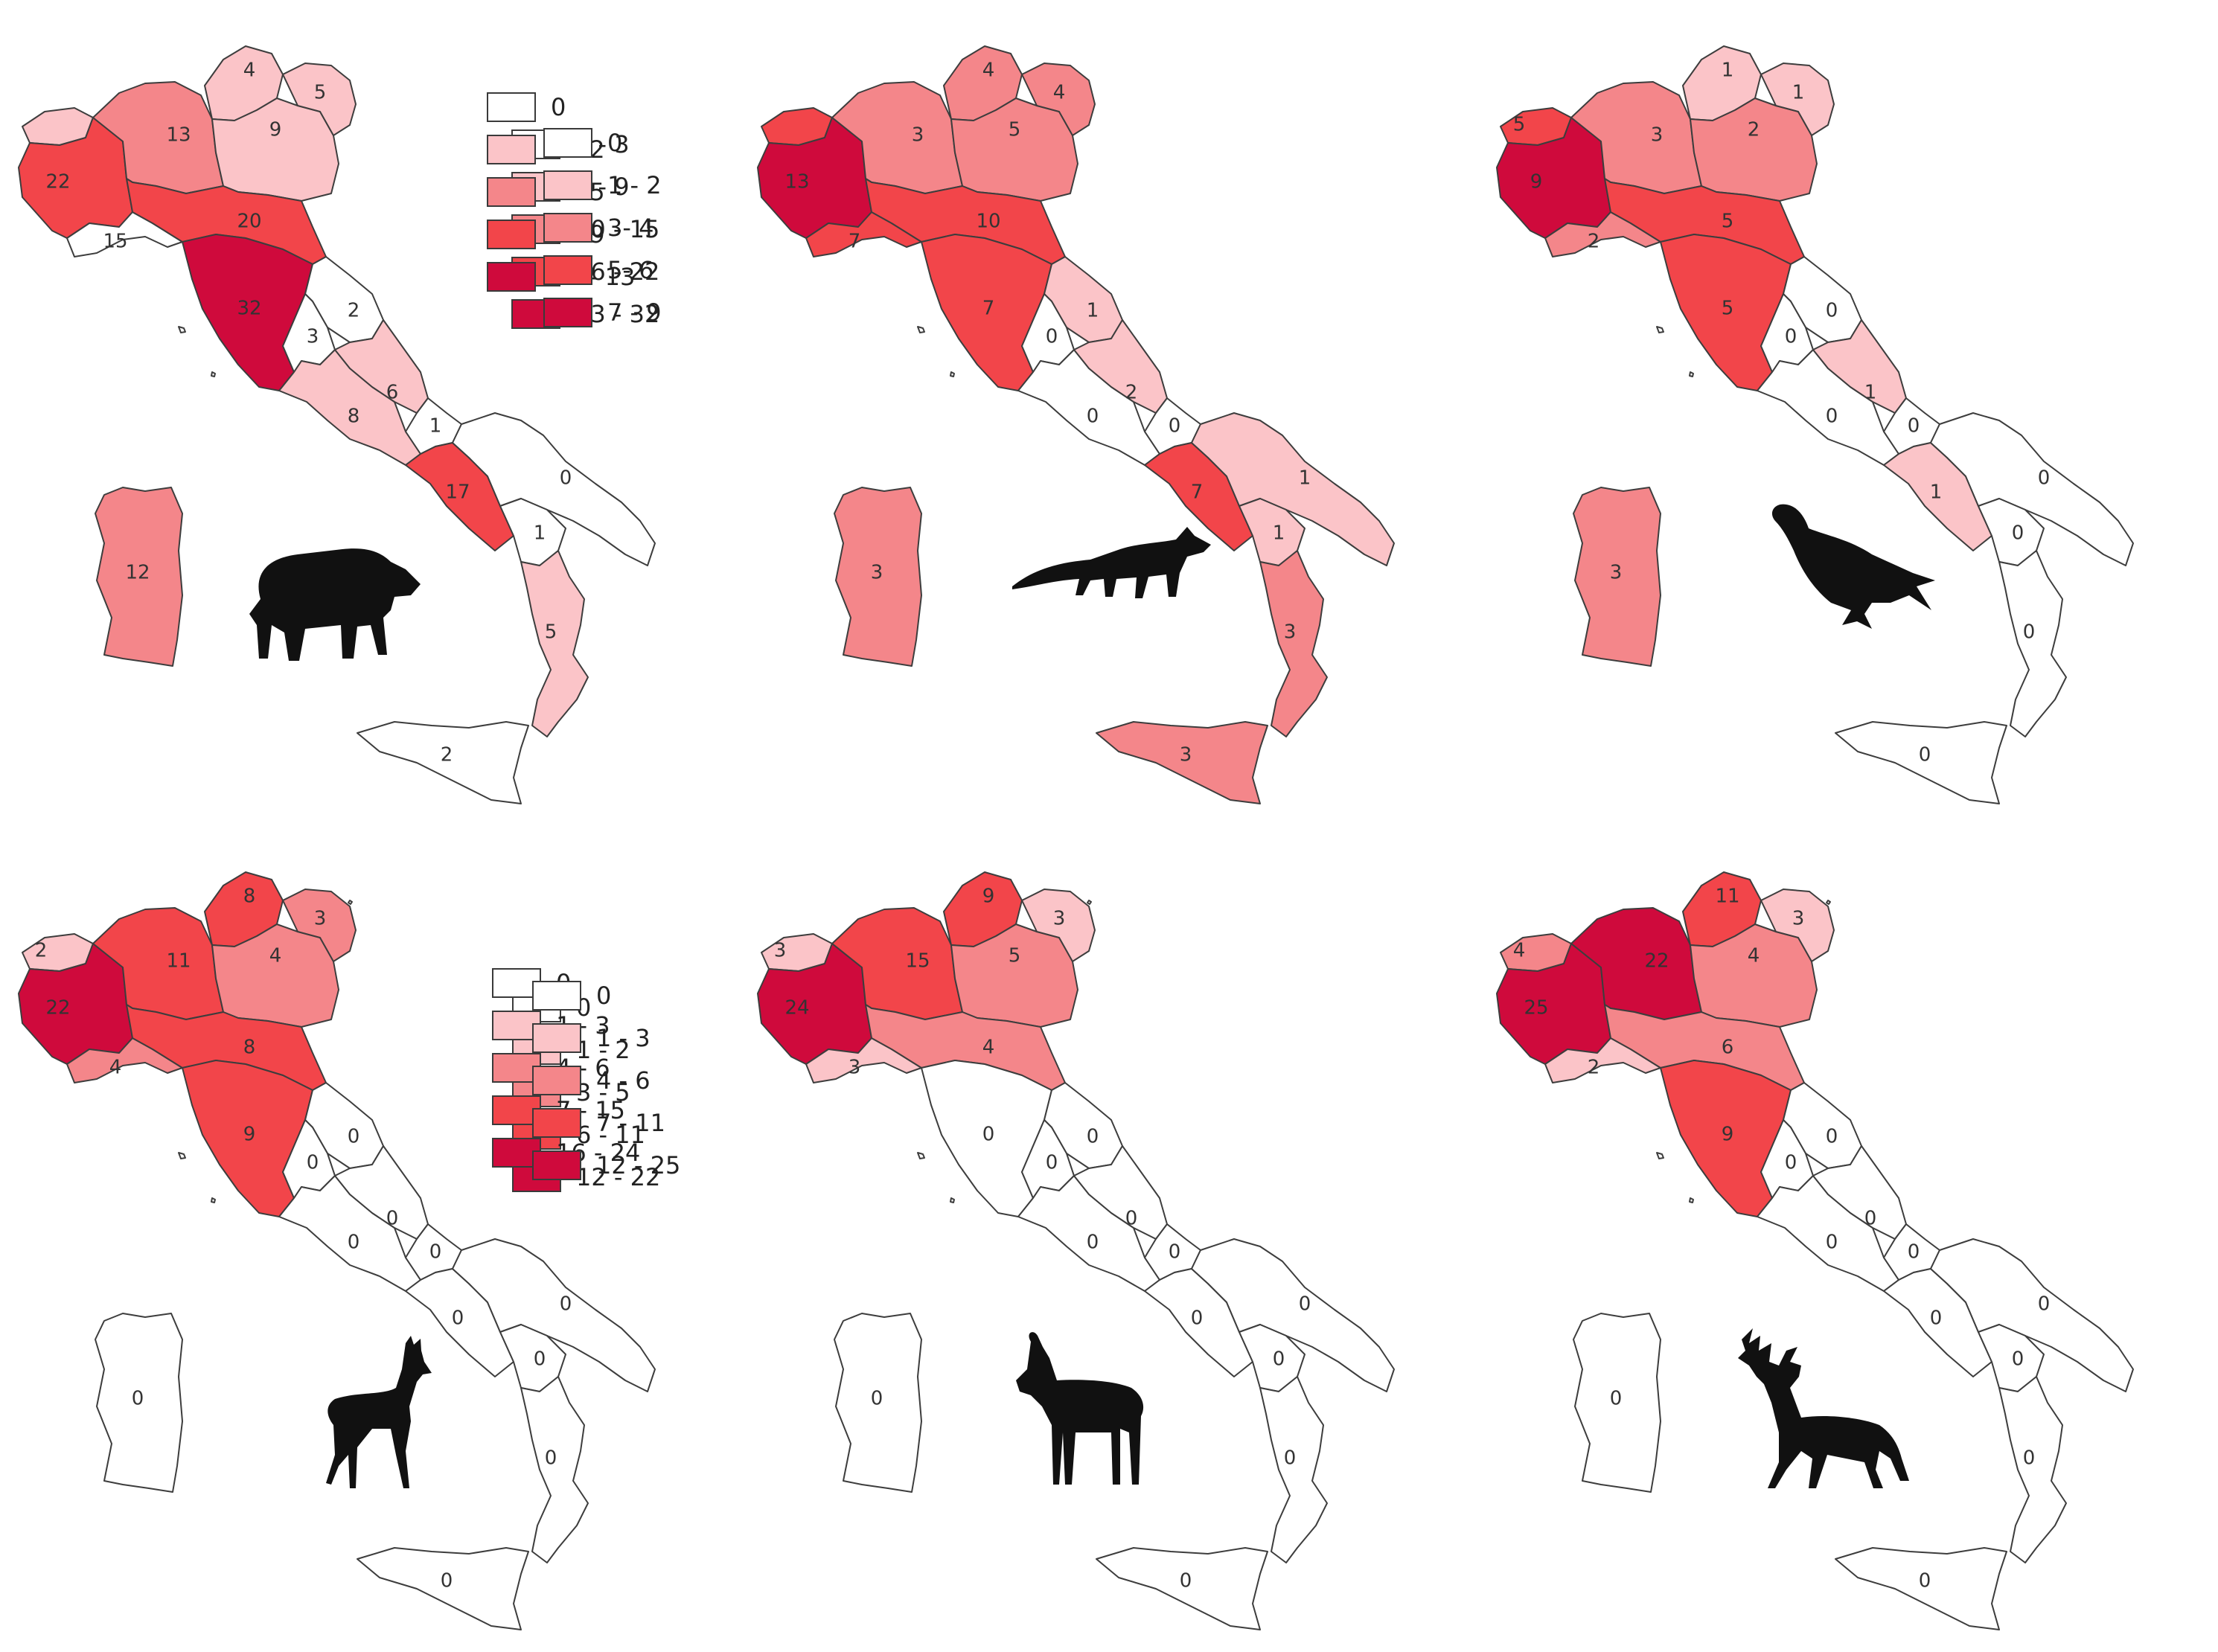  Describe the element at coordinates (1616, 573) in the screenshot. I see `region-value-sardinia: 3` at that location.